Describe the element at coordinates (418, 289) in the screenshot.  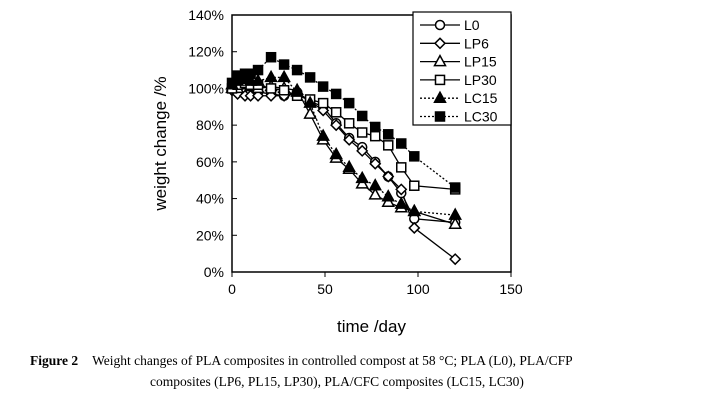
I see `x-tick-label: 100` at that location.